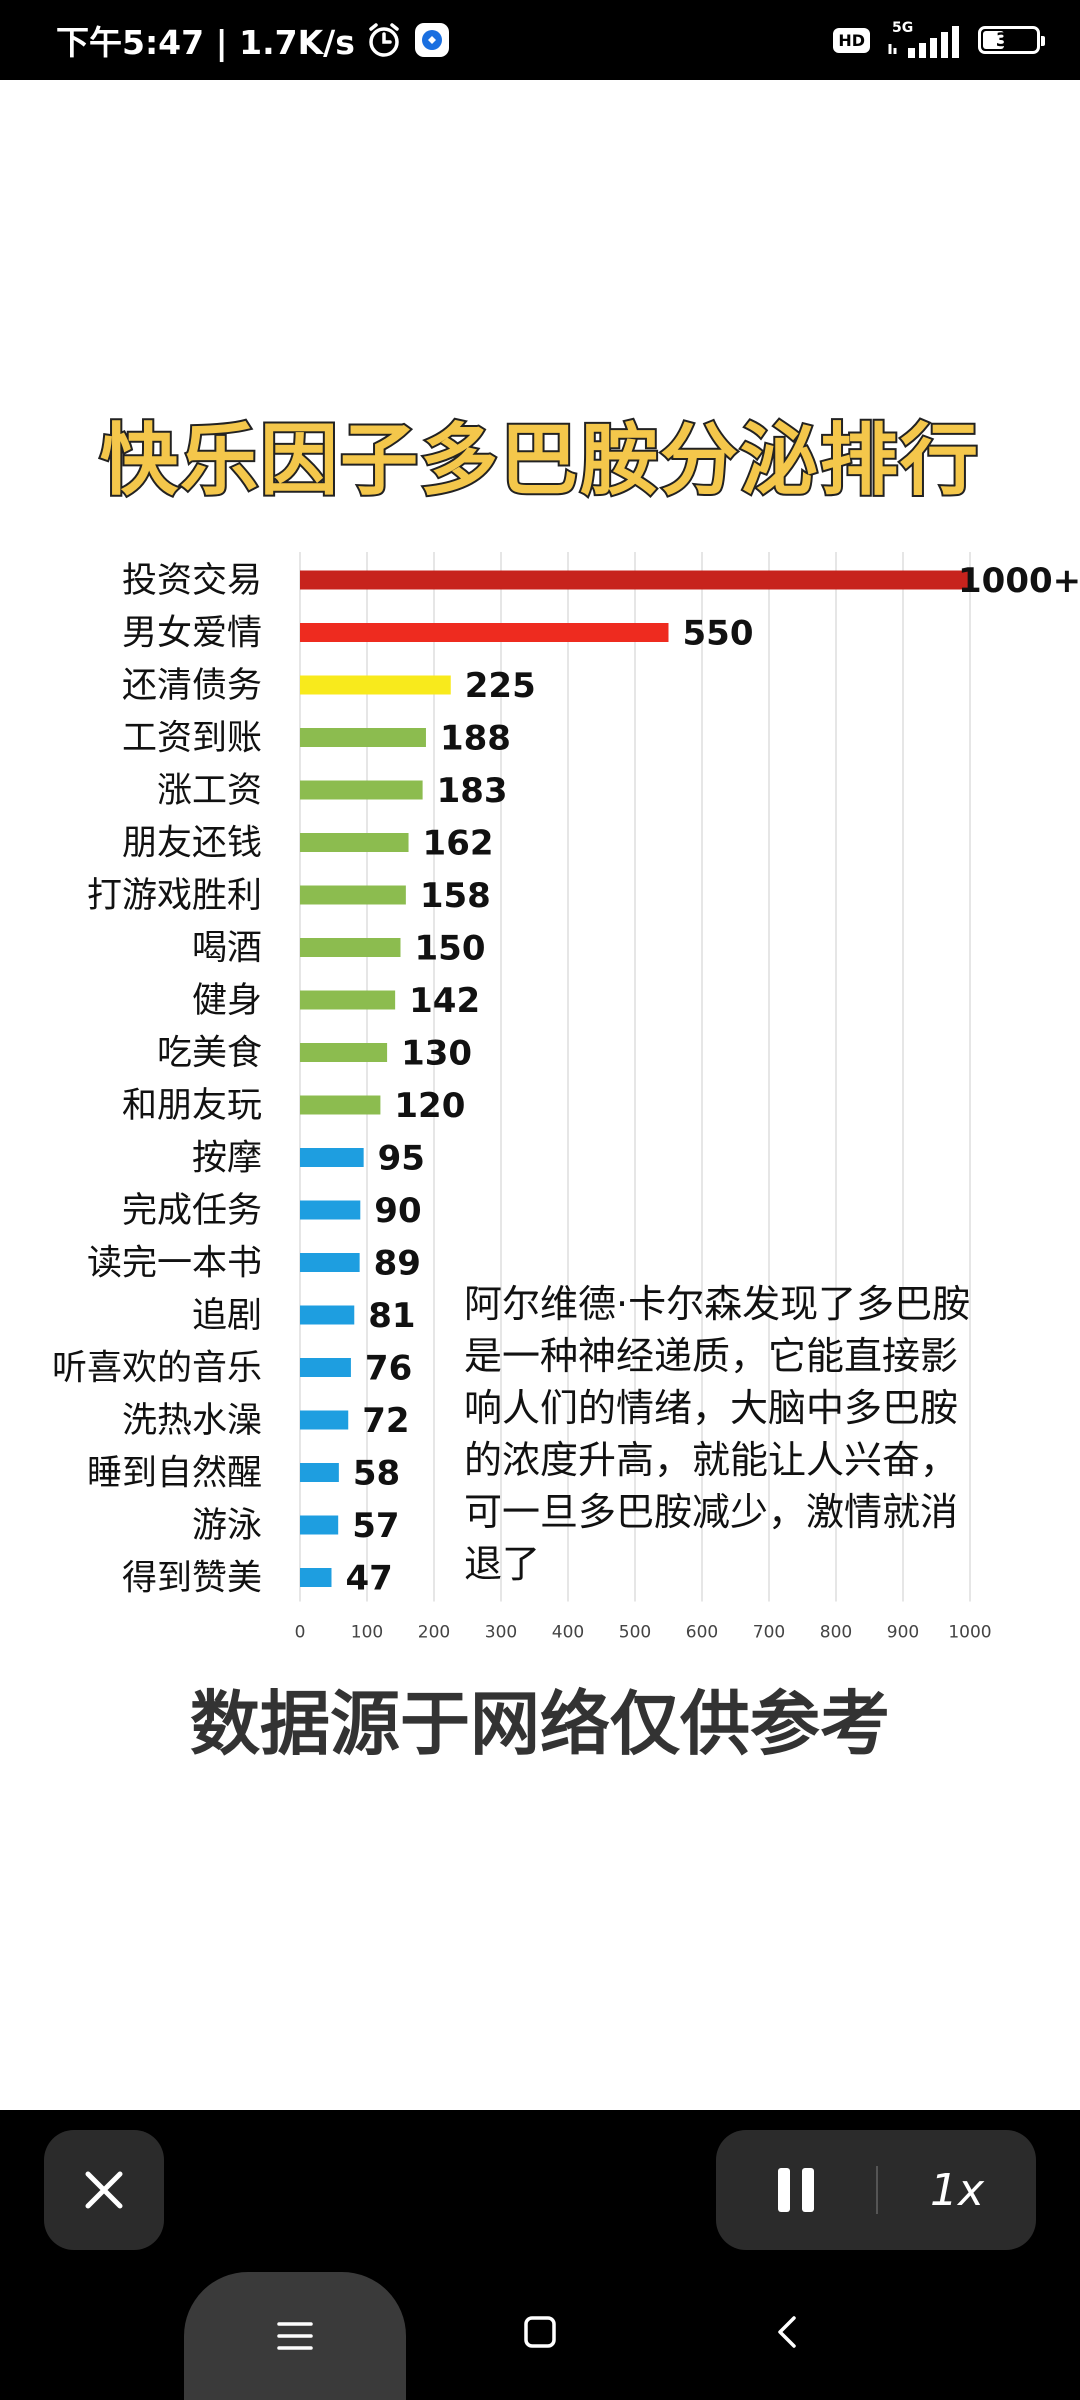 The height and width of the screenshot is (2400, 1080). I want to click on home-icon, so click(540, 2332).